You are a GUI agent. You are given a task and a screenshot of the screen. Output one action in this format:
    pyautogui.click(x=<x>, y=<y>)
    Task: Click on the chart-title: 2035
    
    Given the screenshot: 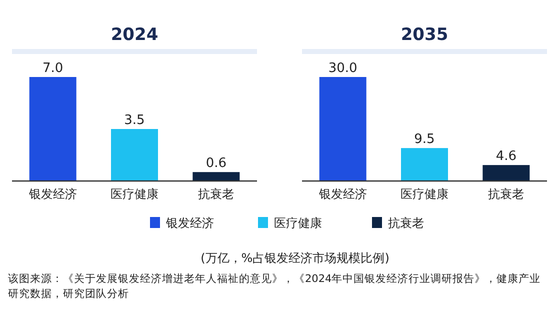 What is the action you would take?
    pyautogui.click(x=424, y=35)
    